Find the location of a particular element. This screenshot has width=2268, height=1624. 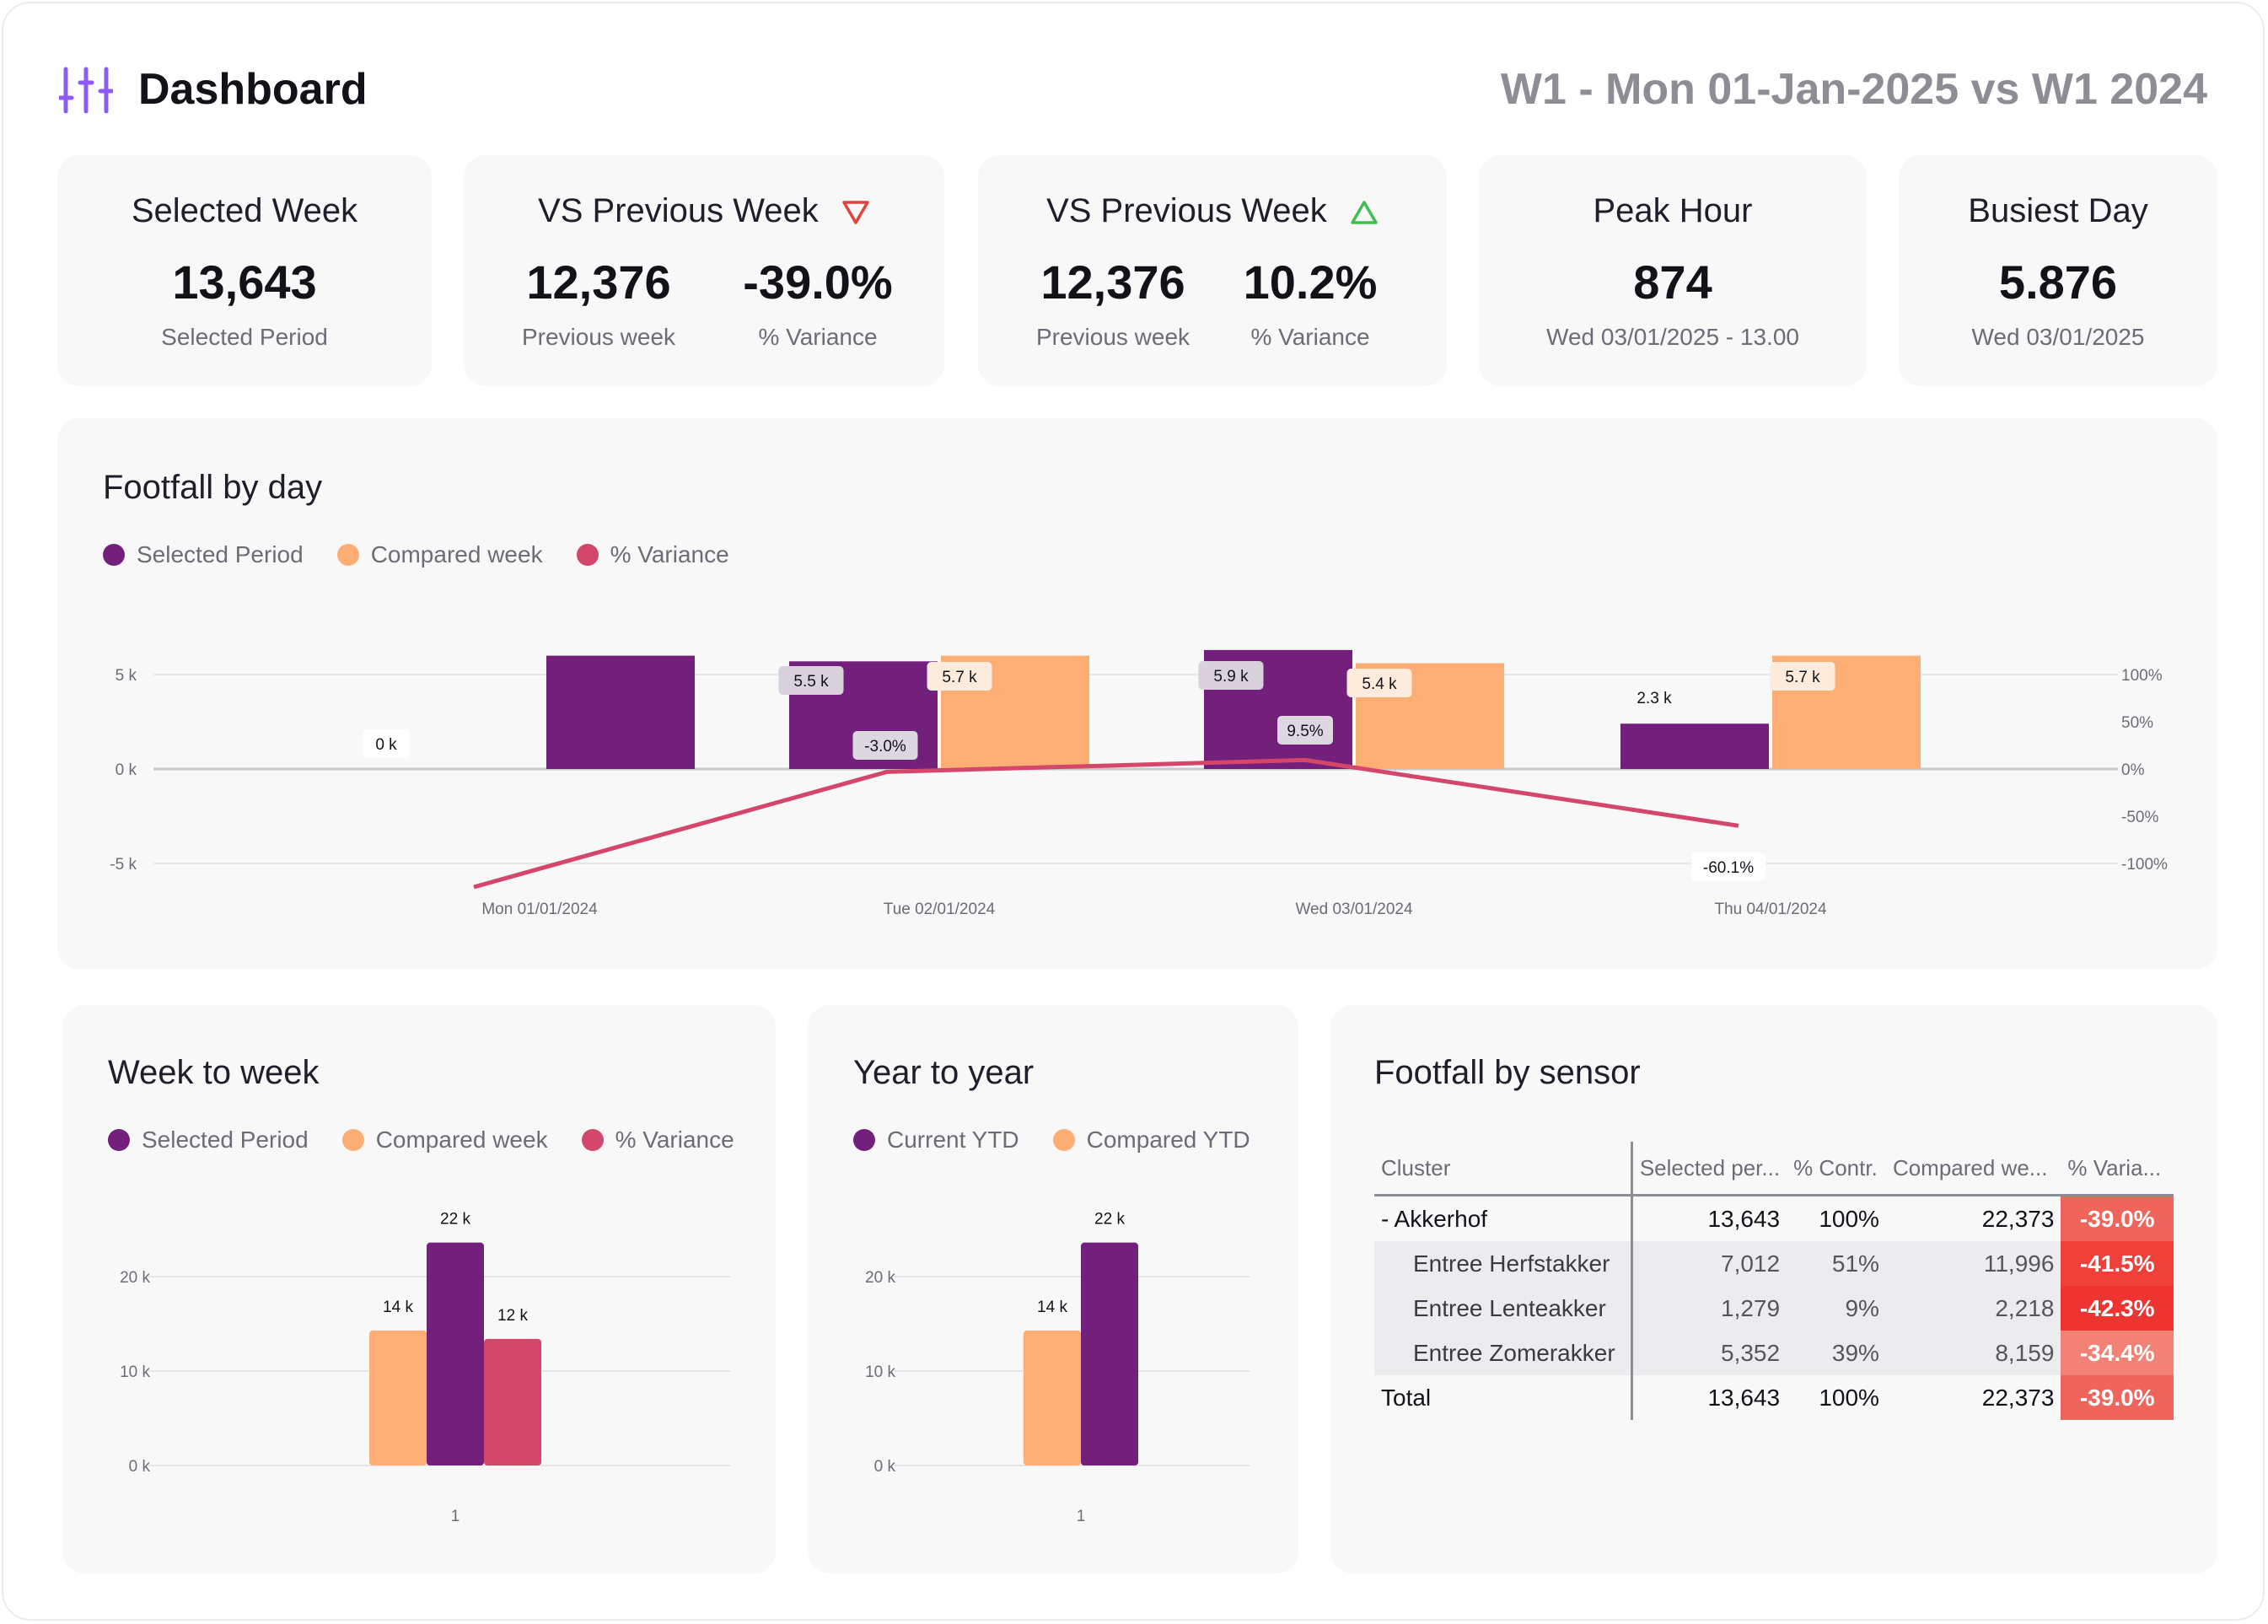

bar--variance is located at coordinates (512, 1401).